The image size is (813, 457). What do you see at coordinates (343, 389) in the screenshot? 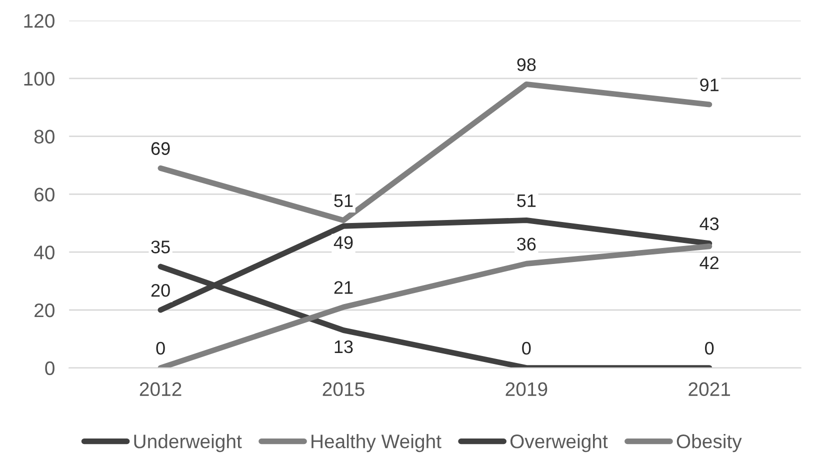
I see `x-tick-label: 2015` at bounding box center [343, 389].